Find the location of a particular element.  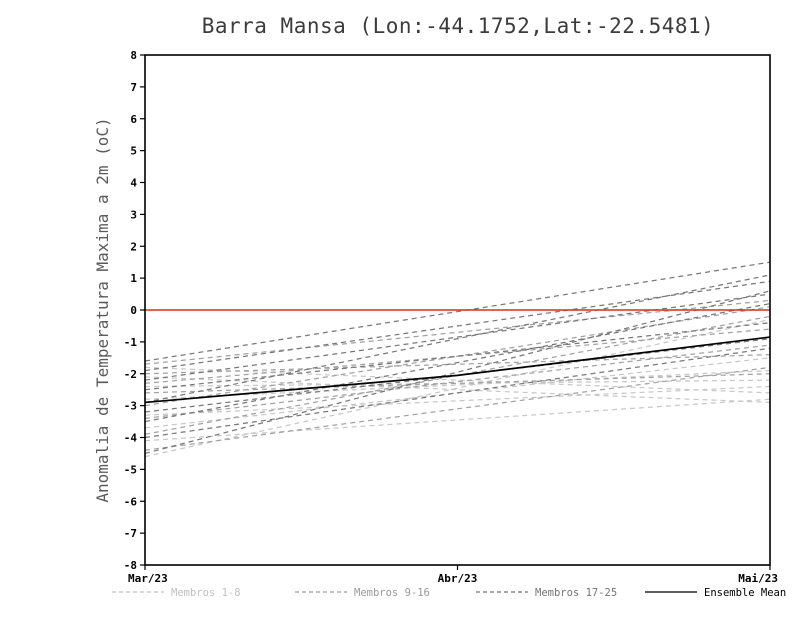

svg-text: Abr/23 is located at coordinates (458, 578).